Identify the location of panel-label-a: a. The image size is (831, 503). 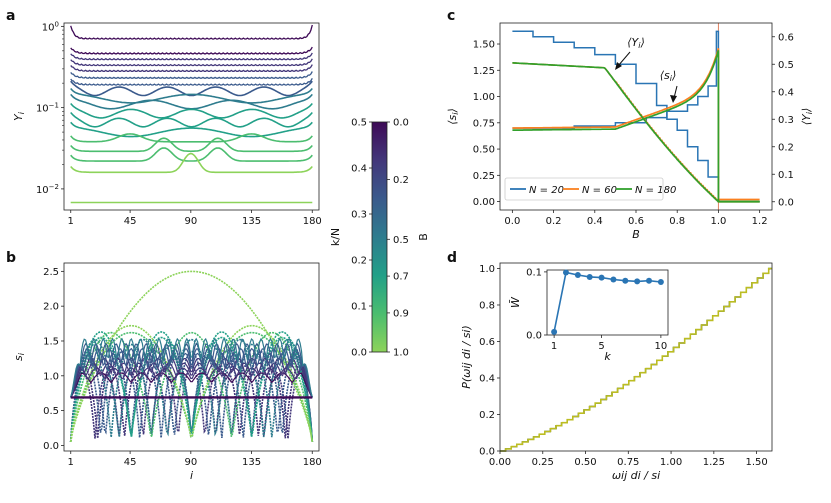
(10, 16).